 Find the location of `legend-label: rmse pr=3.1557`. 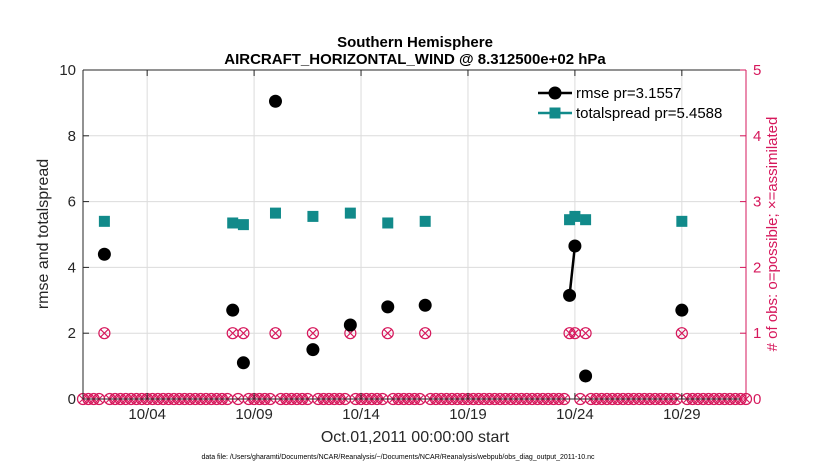

legend-label: rmse pr=3.1557 is located at coordinates (628, 93).